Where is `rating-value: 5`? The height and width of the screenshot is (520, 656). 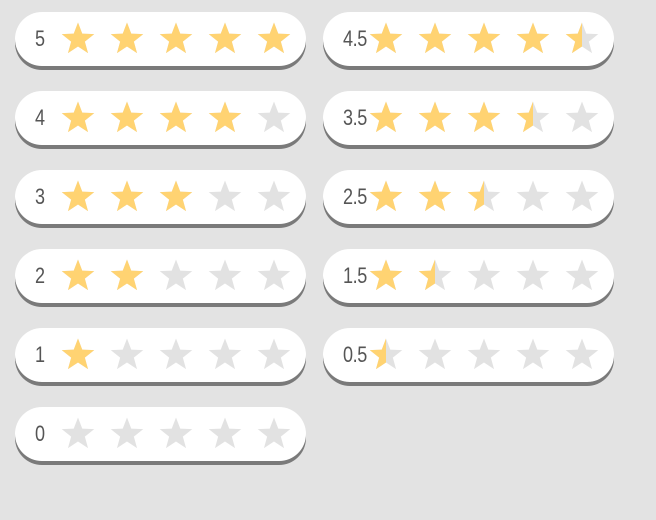 rating-value: 5 is located at coordinates (40, 38).